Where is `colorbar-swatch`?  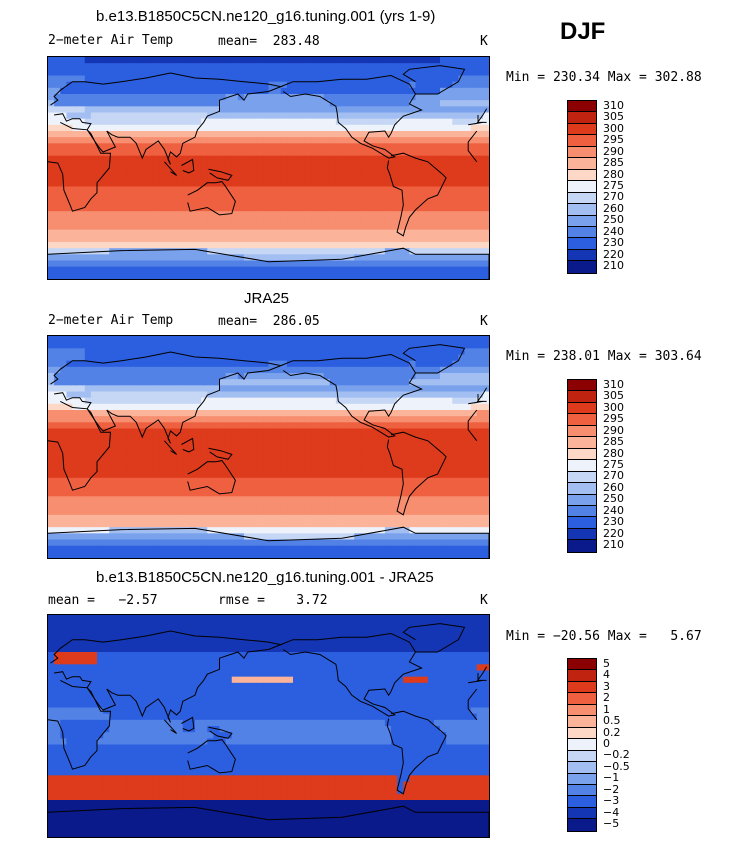 colorbar-swatch is located at coordinates (582, 118).